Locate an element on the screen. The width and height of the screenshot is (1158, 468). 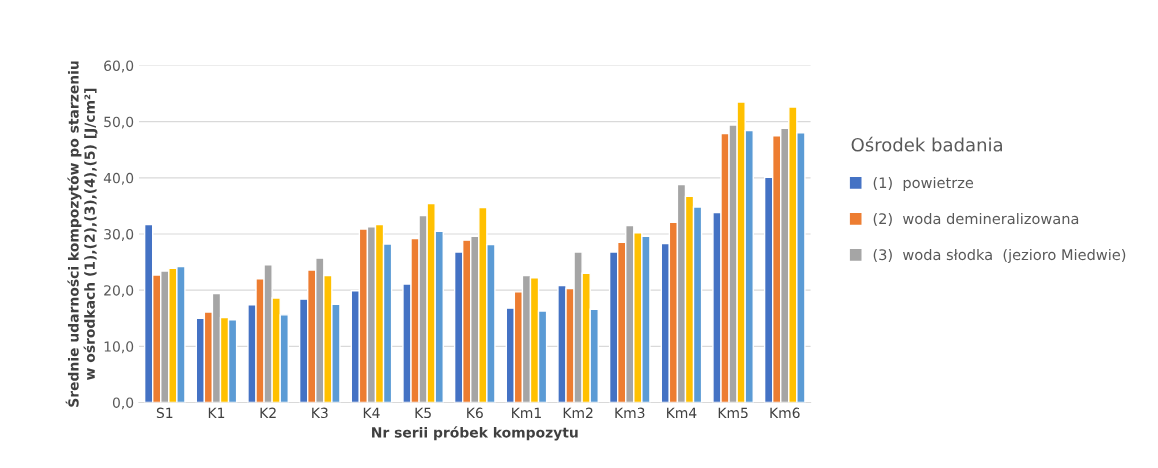
x-tick-label: Km2 is located at coordinates (578, 412).